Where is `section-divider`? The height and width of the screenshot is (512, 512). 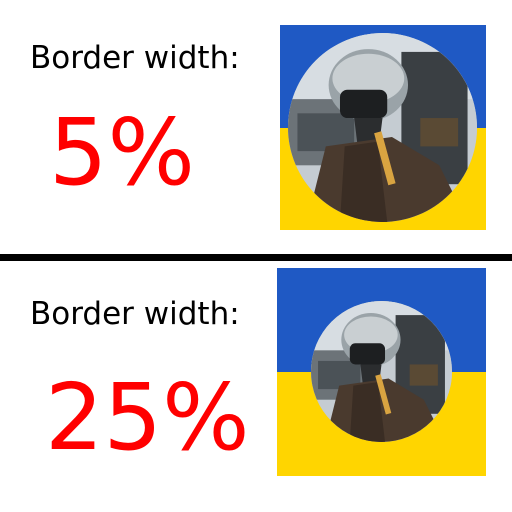
section-divider is located at coordinates (256, 257).